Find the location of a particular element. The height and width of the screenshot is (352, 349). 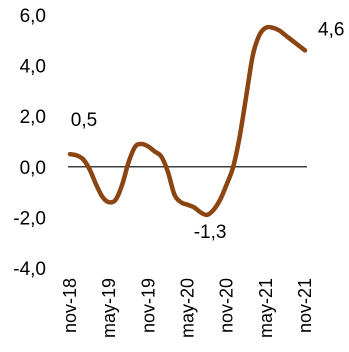

x-tick-label: nov-18 is located at coordinates (70, 305).